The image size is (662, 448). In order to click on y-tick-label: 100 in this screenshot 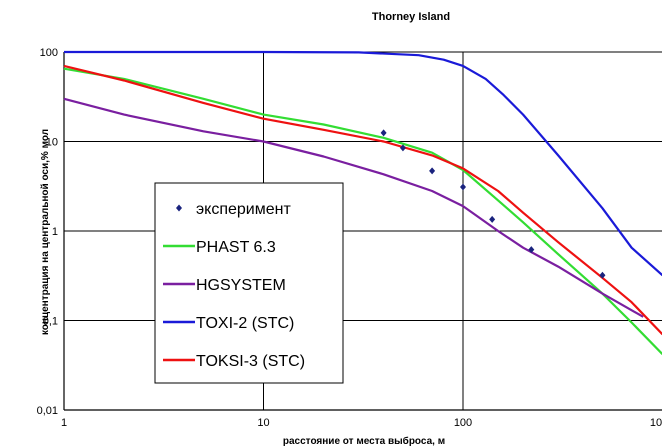, I will do `click(49, 53)`.